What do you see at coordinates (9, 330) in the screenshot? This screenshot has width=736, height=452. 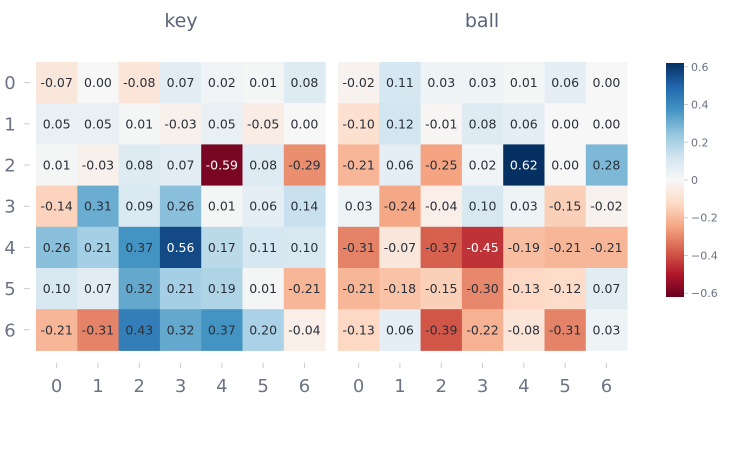 I see `y-tick-label: 6` at bounding box center [9, 330].